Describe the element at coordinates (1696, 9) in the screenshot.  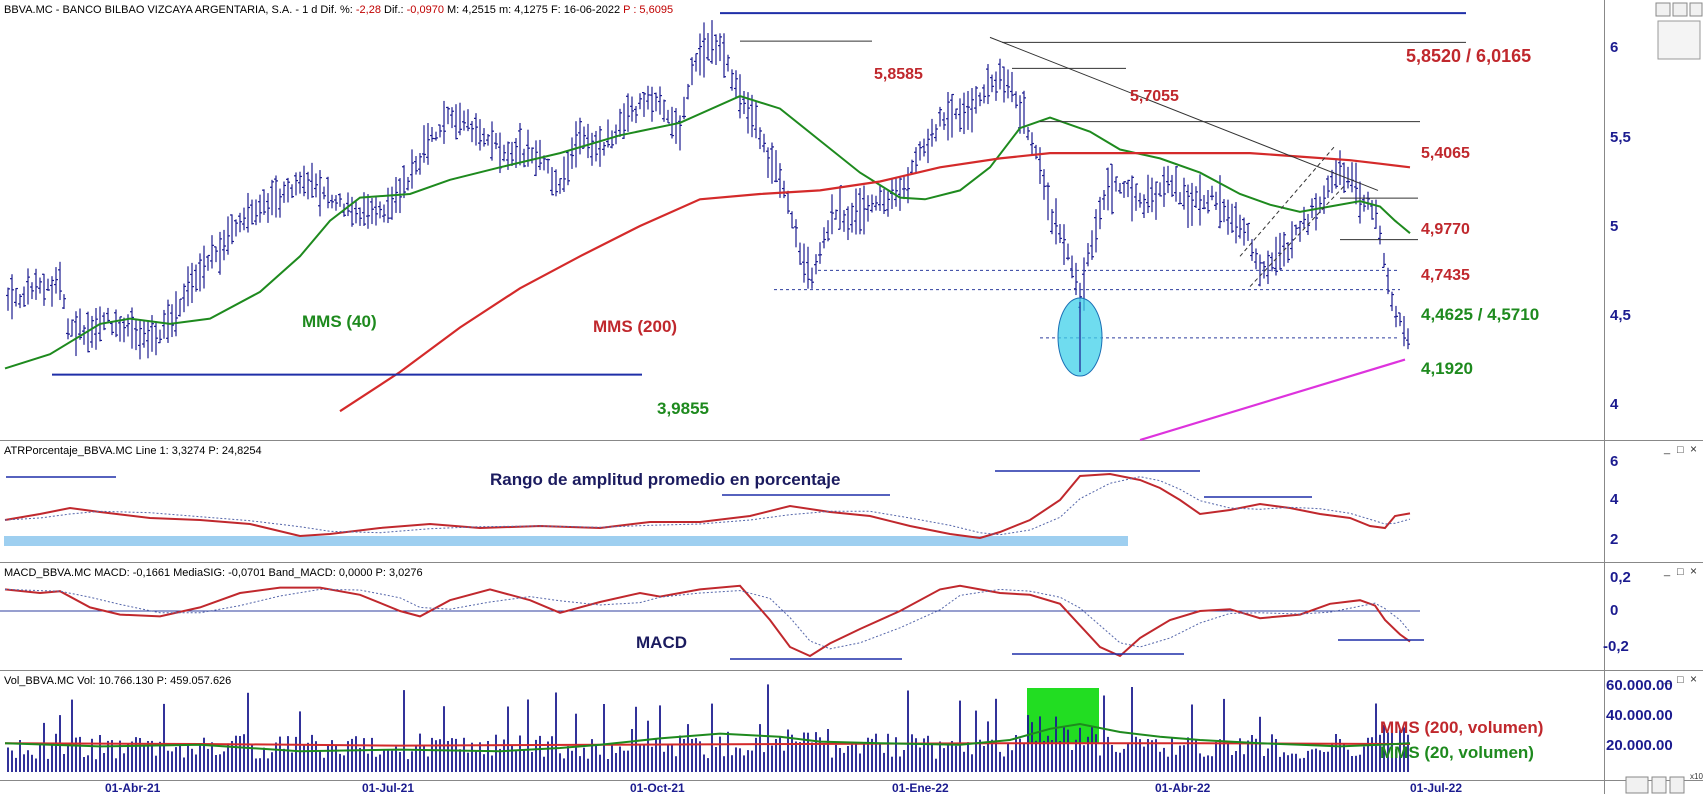
I see `price-close-button` at that location.